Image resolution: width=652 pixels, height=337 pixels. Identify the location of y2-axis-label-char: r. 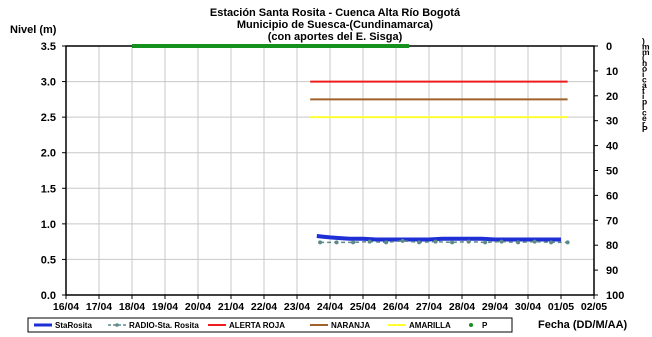
(644, 124).